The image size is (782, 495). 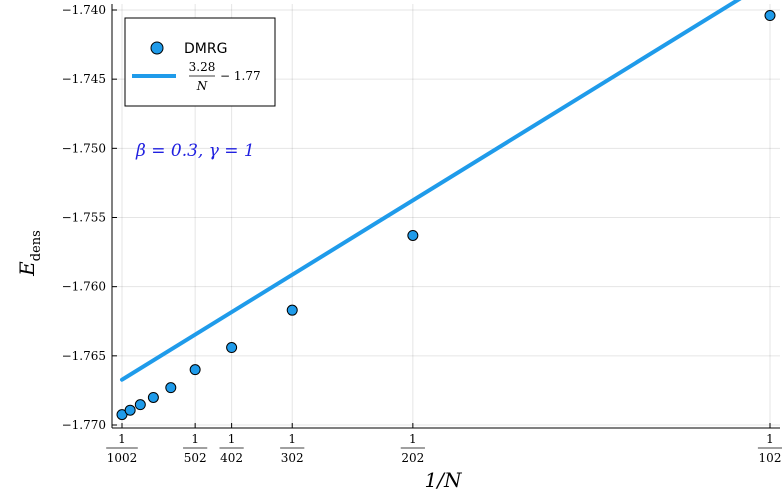 I want to click on y-axis-title-main: E, so click(x=27, y=269).